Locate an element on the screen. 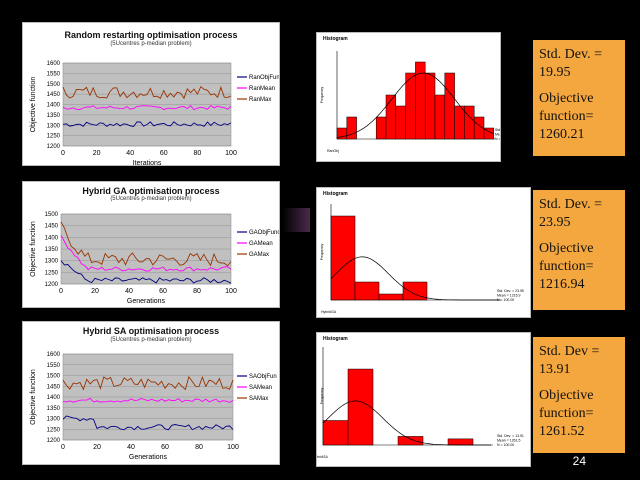 This screenshot has width=640, height=480. objective-text: Objective function= 1216.94 is located at coordinates (566, 266).